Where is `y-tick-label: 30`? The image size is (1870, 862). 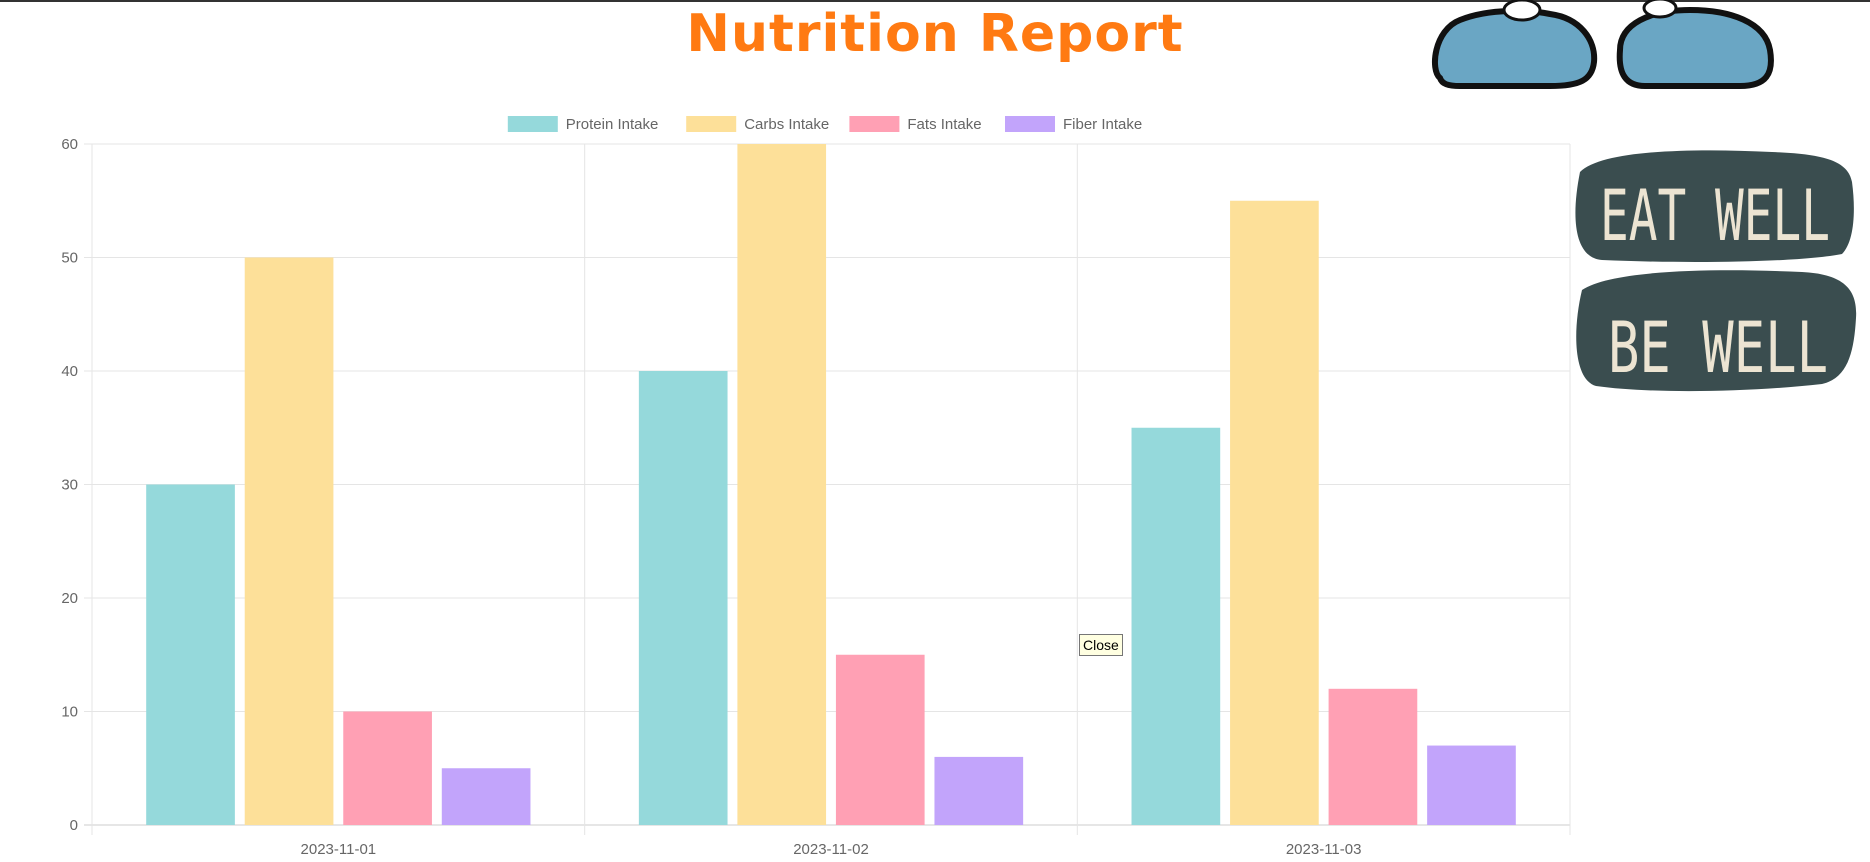 y-tick-label: 30 is located at coordinates (69, 485).